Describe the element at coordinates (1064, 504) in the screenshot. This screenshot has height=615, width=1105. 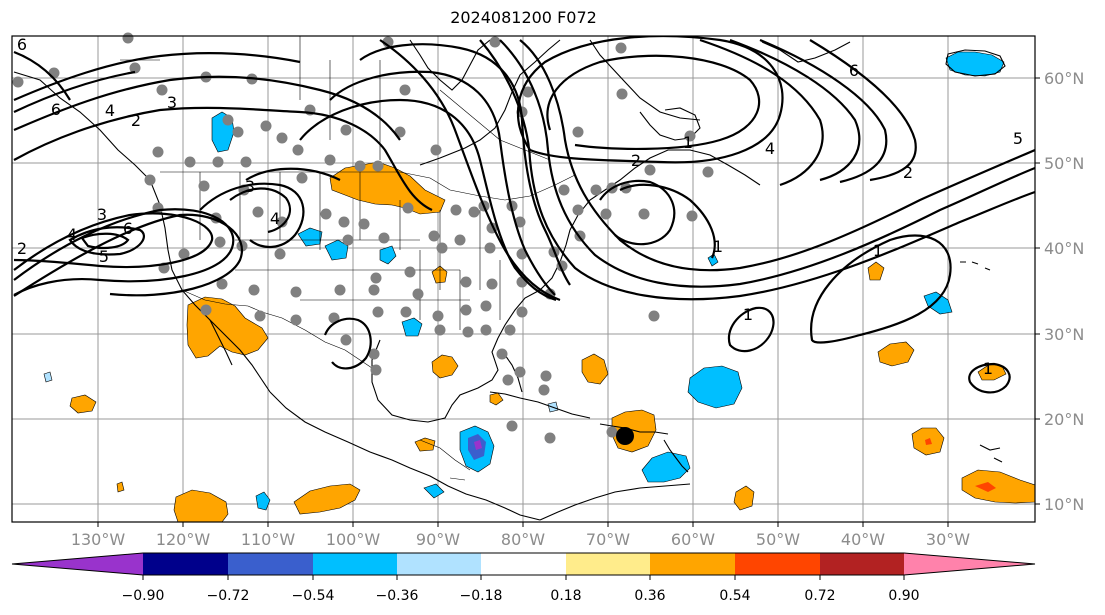
I see `lat-label: 10°N` at that location.